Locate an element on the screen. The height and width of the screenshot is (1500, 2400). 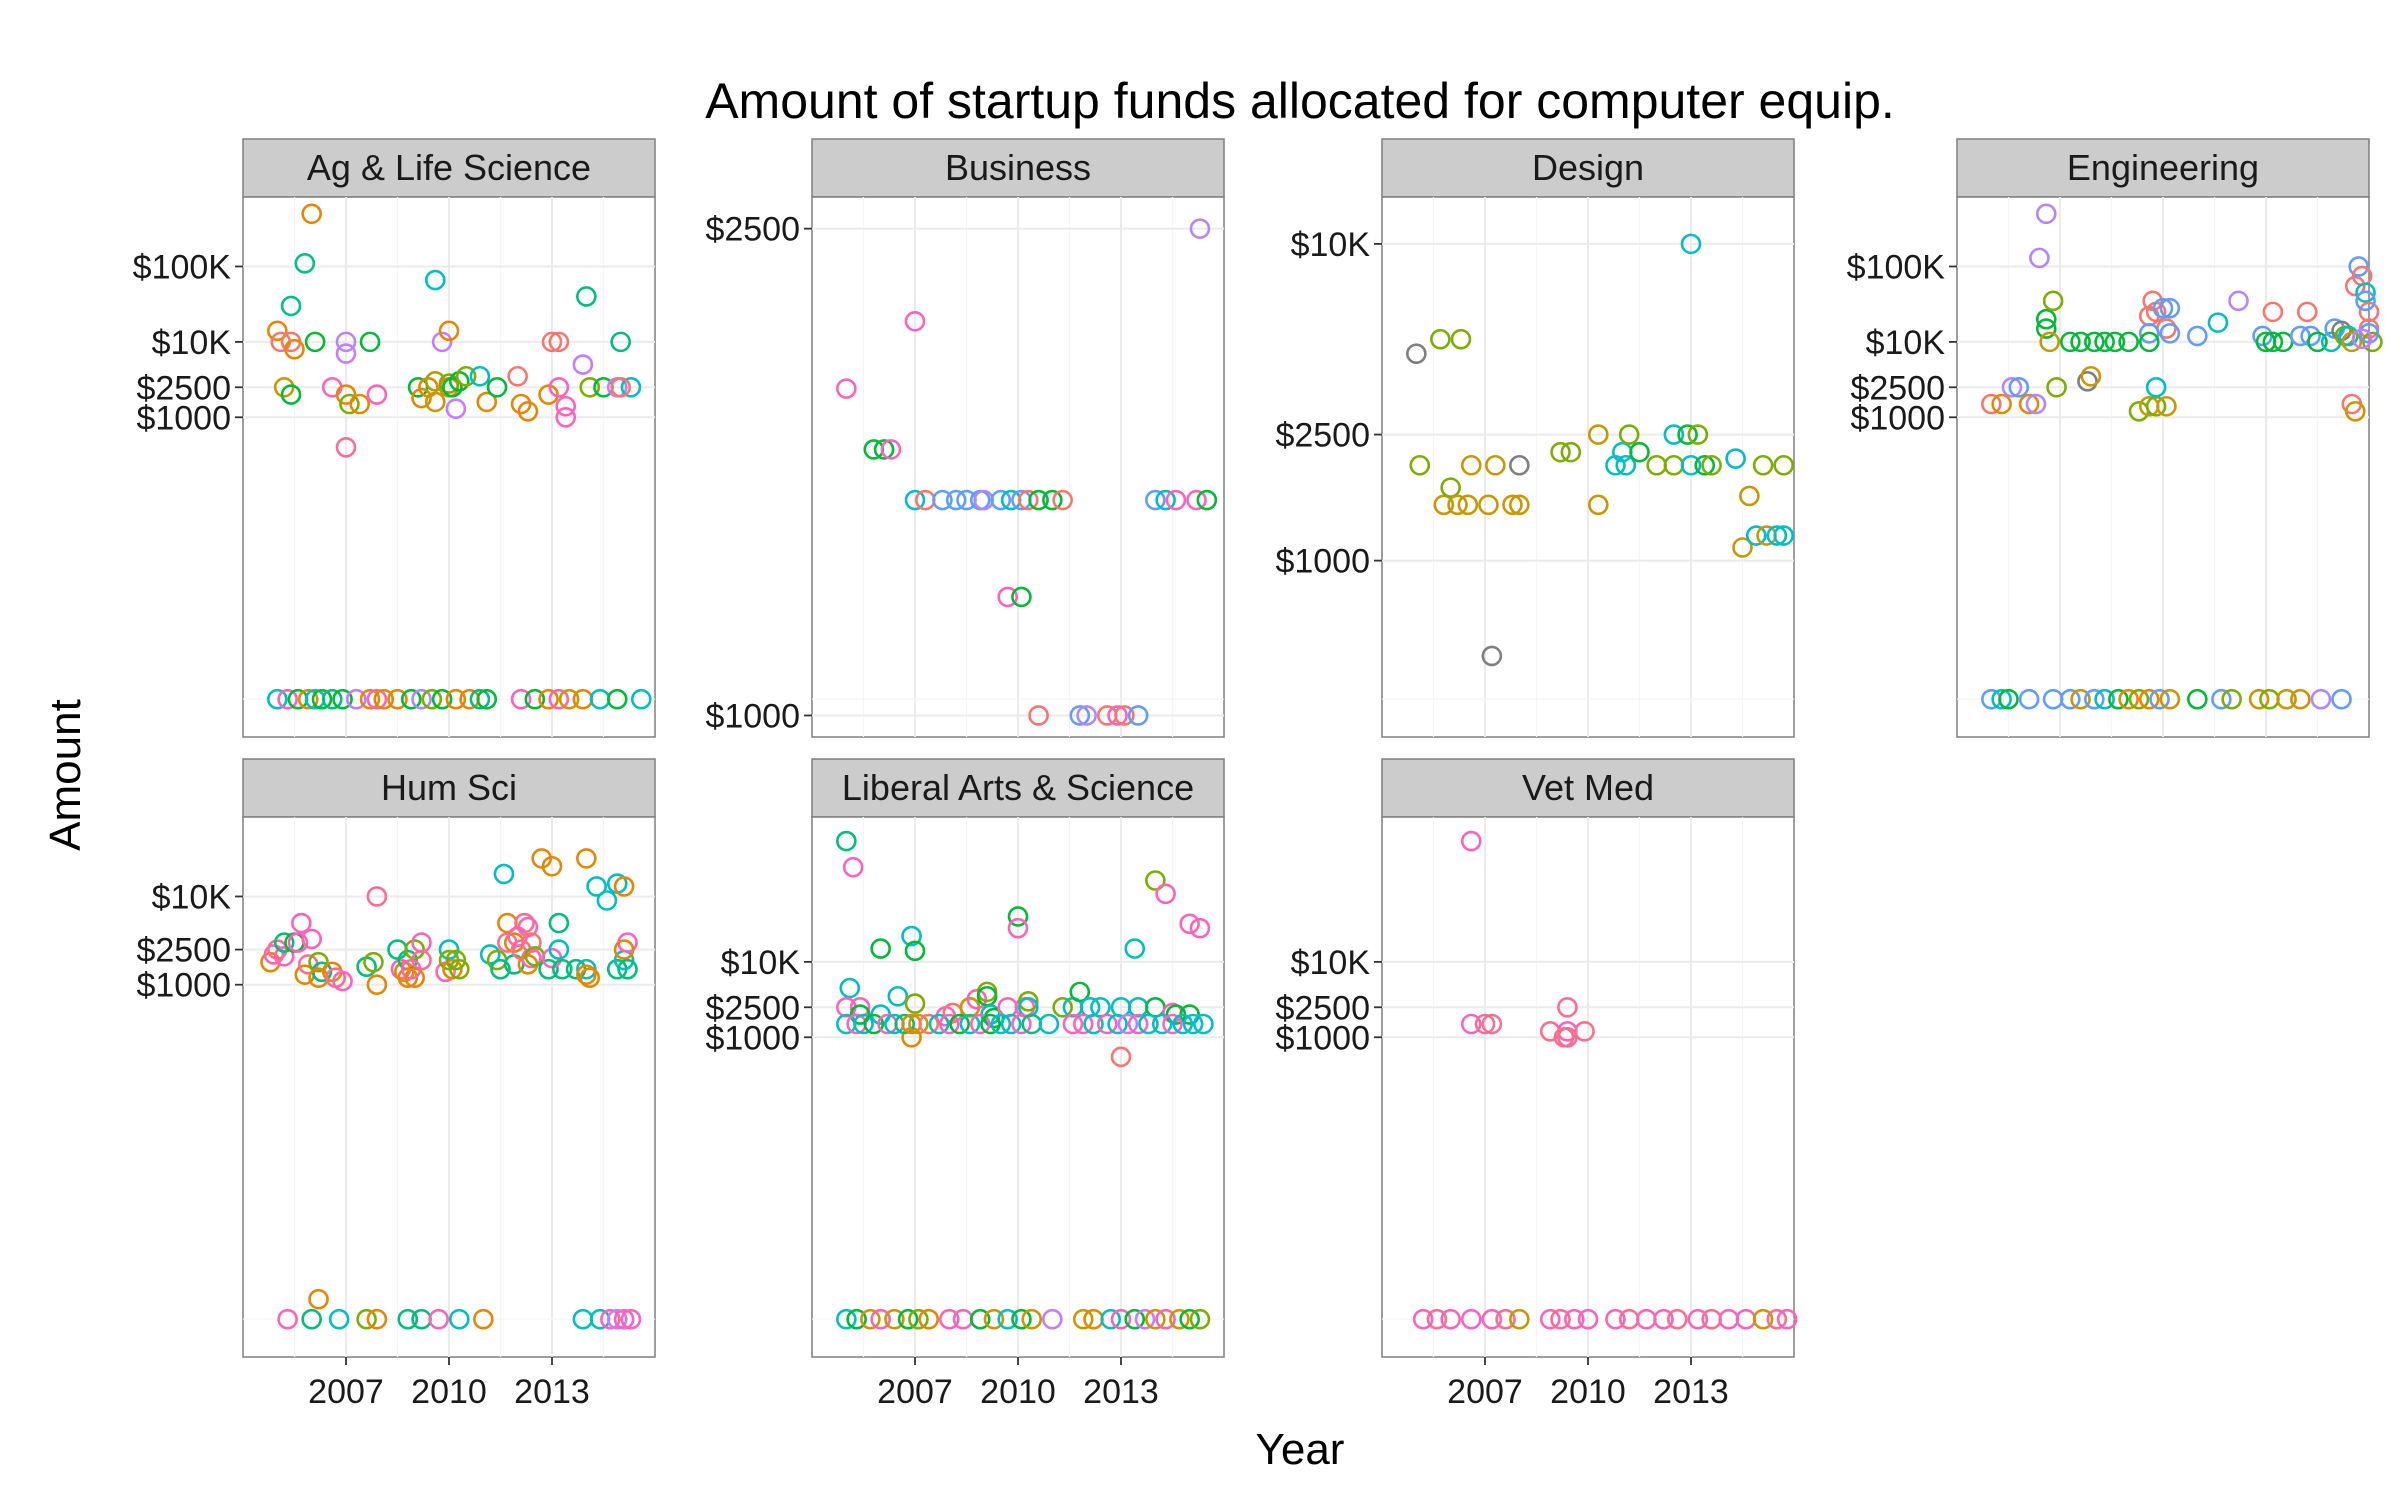
x-axis-title: Year is located at coordinates (1300, 1449).